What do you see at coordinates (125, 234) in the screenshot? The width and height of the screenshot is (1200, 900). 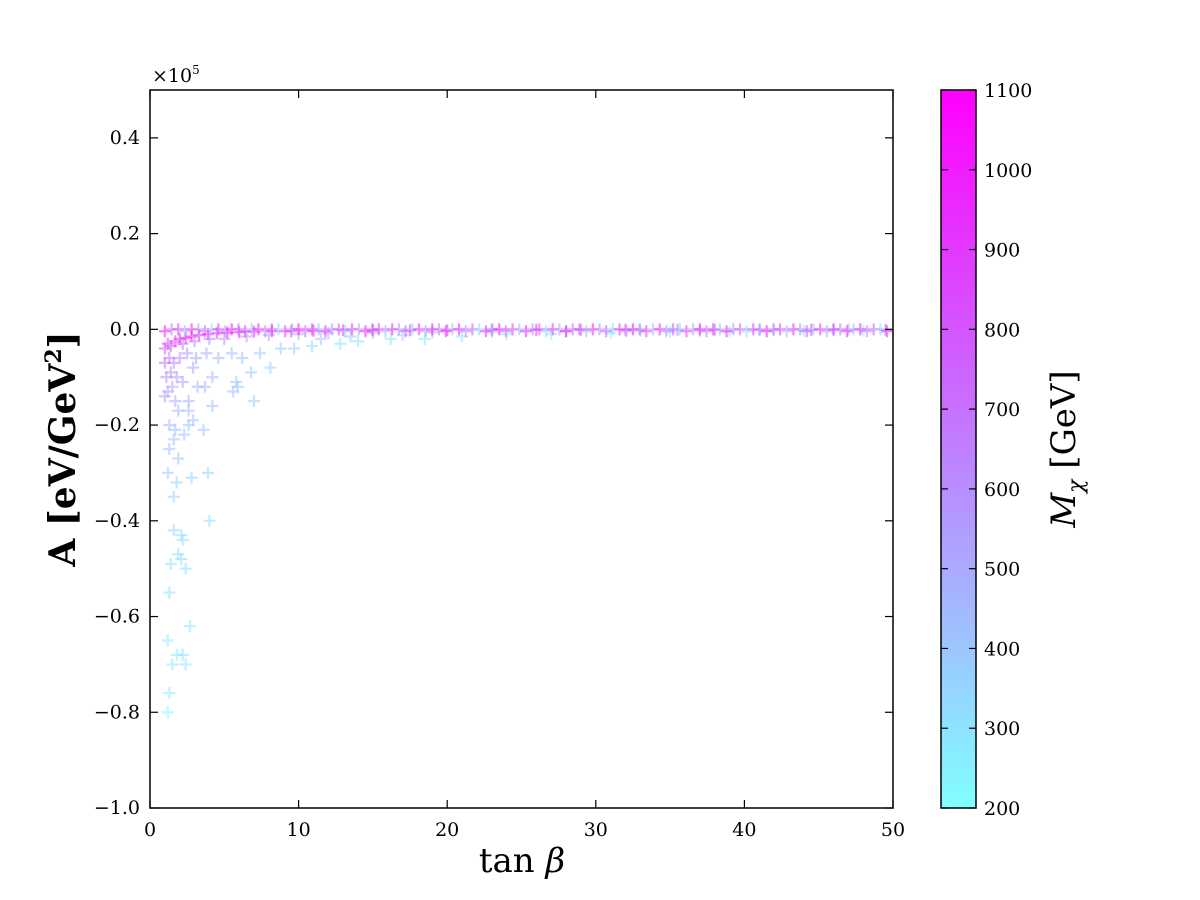 I see `y-tick-label: 0.2` at bounding box center [125, 234].